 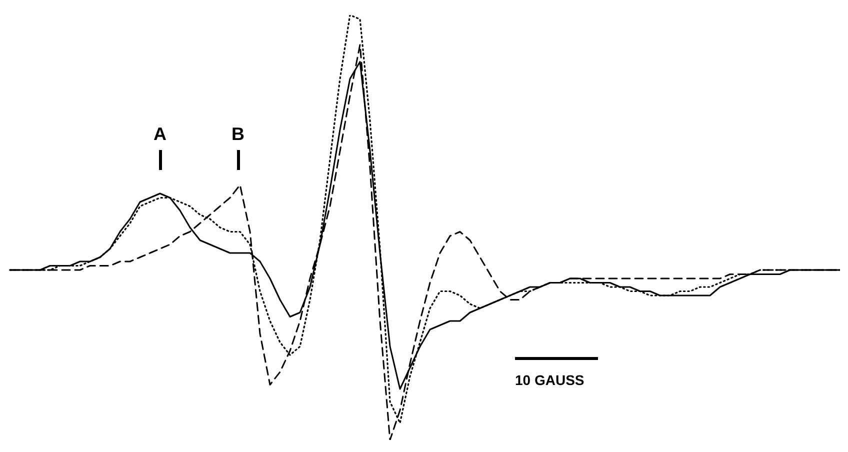 I want to click on annotation: A, so click(x=160, y=134).